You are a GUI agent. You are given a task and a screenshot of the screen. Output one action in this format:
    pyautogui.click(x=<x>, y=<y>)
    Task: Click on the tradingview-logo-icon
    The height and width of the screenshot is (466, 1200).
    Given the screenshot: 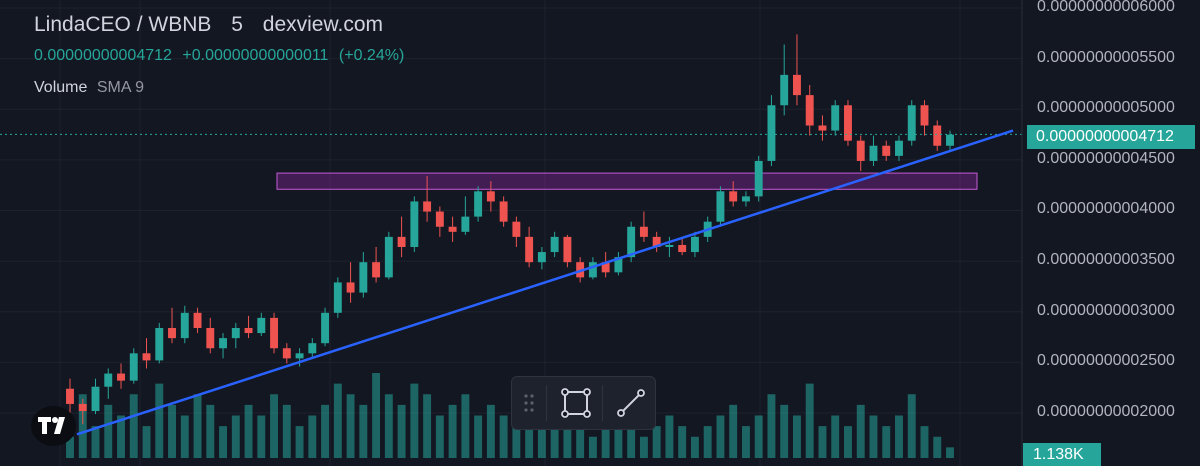 What is the action you would take?
    pyautogui.click(x=53, y=426)
    